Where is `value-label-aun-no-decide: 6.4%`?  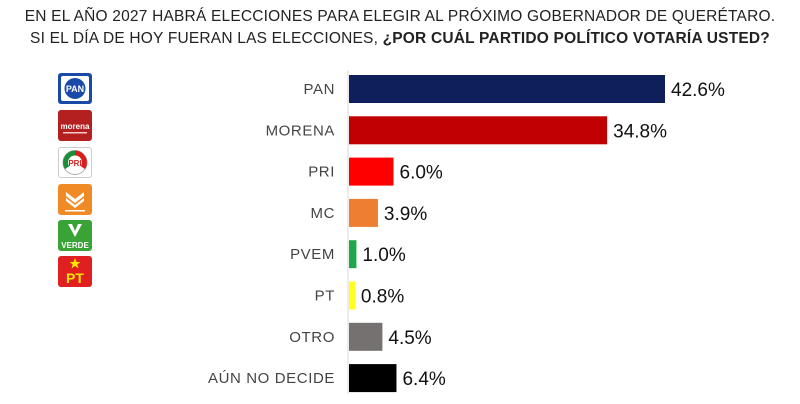
value-label-aun-no-decide: 6.4% is located at coordinates (423, 379).